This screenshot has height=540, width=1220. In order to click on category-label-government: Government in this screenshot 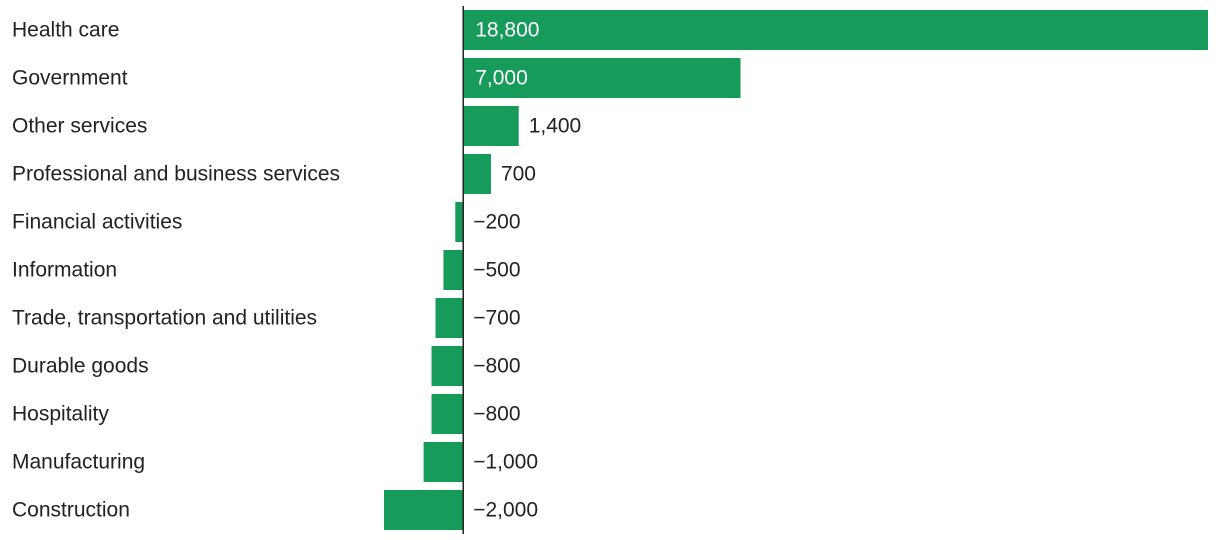, I will do `click(70, 78)`.